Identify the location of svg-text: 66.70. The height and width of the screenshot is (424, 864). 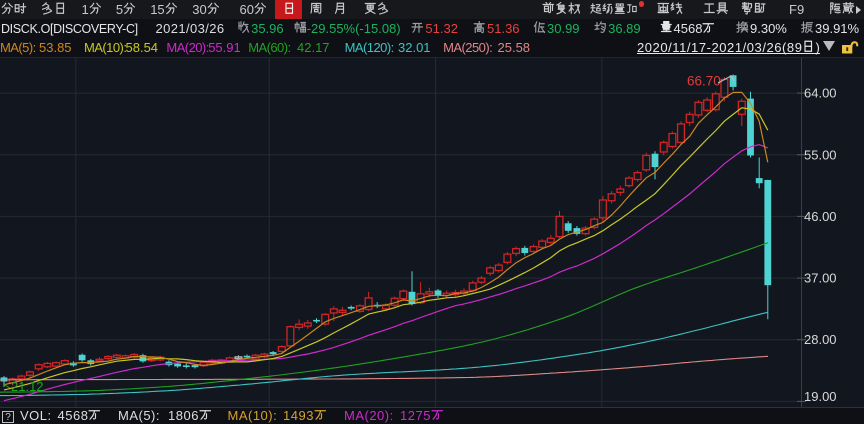
(704, 81).